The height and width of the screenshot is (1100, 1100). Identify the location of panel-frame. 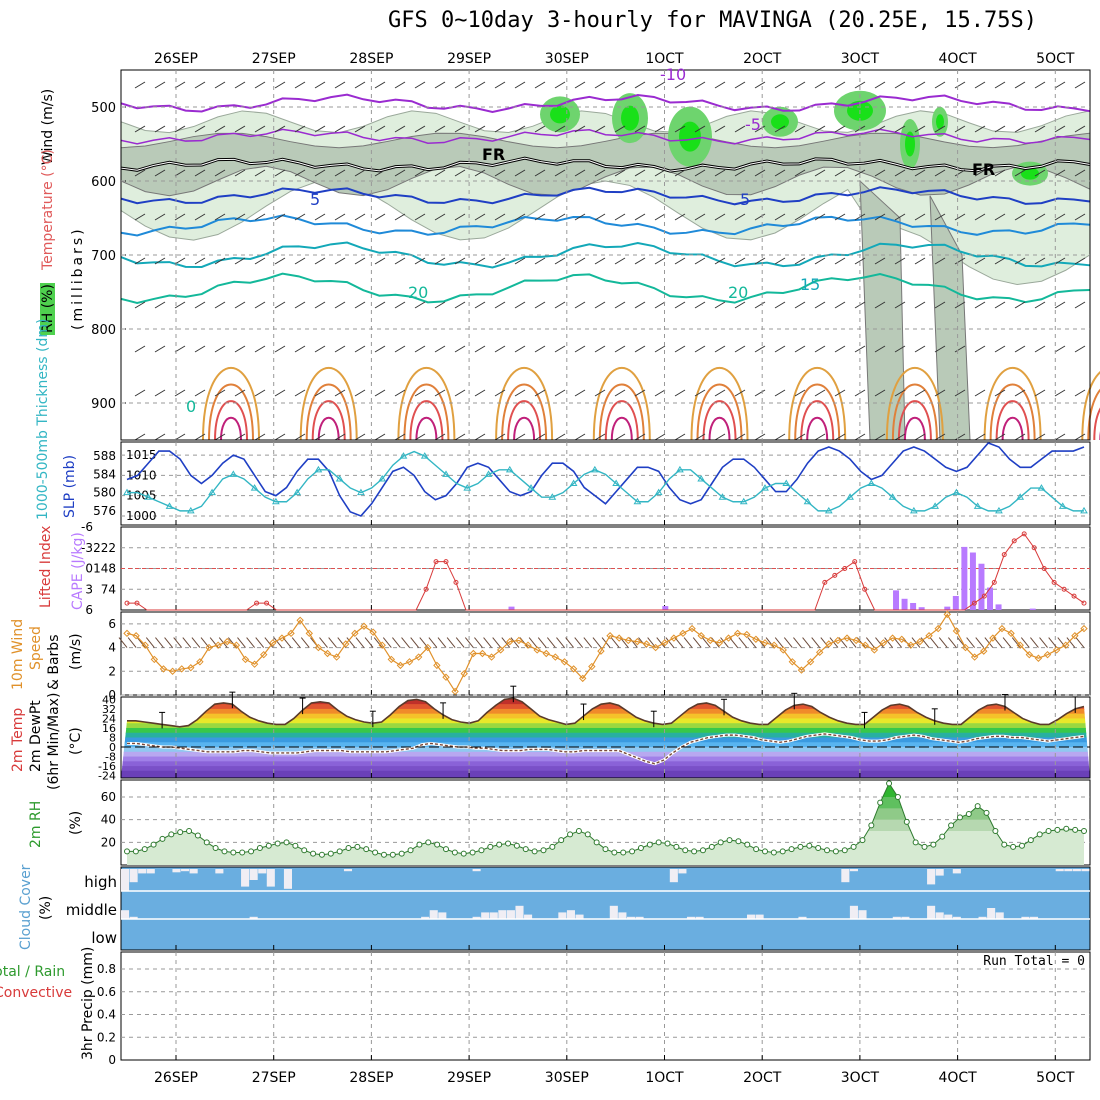
(605, 483).